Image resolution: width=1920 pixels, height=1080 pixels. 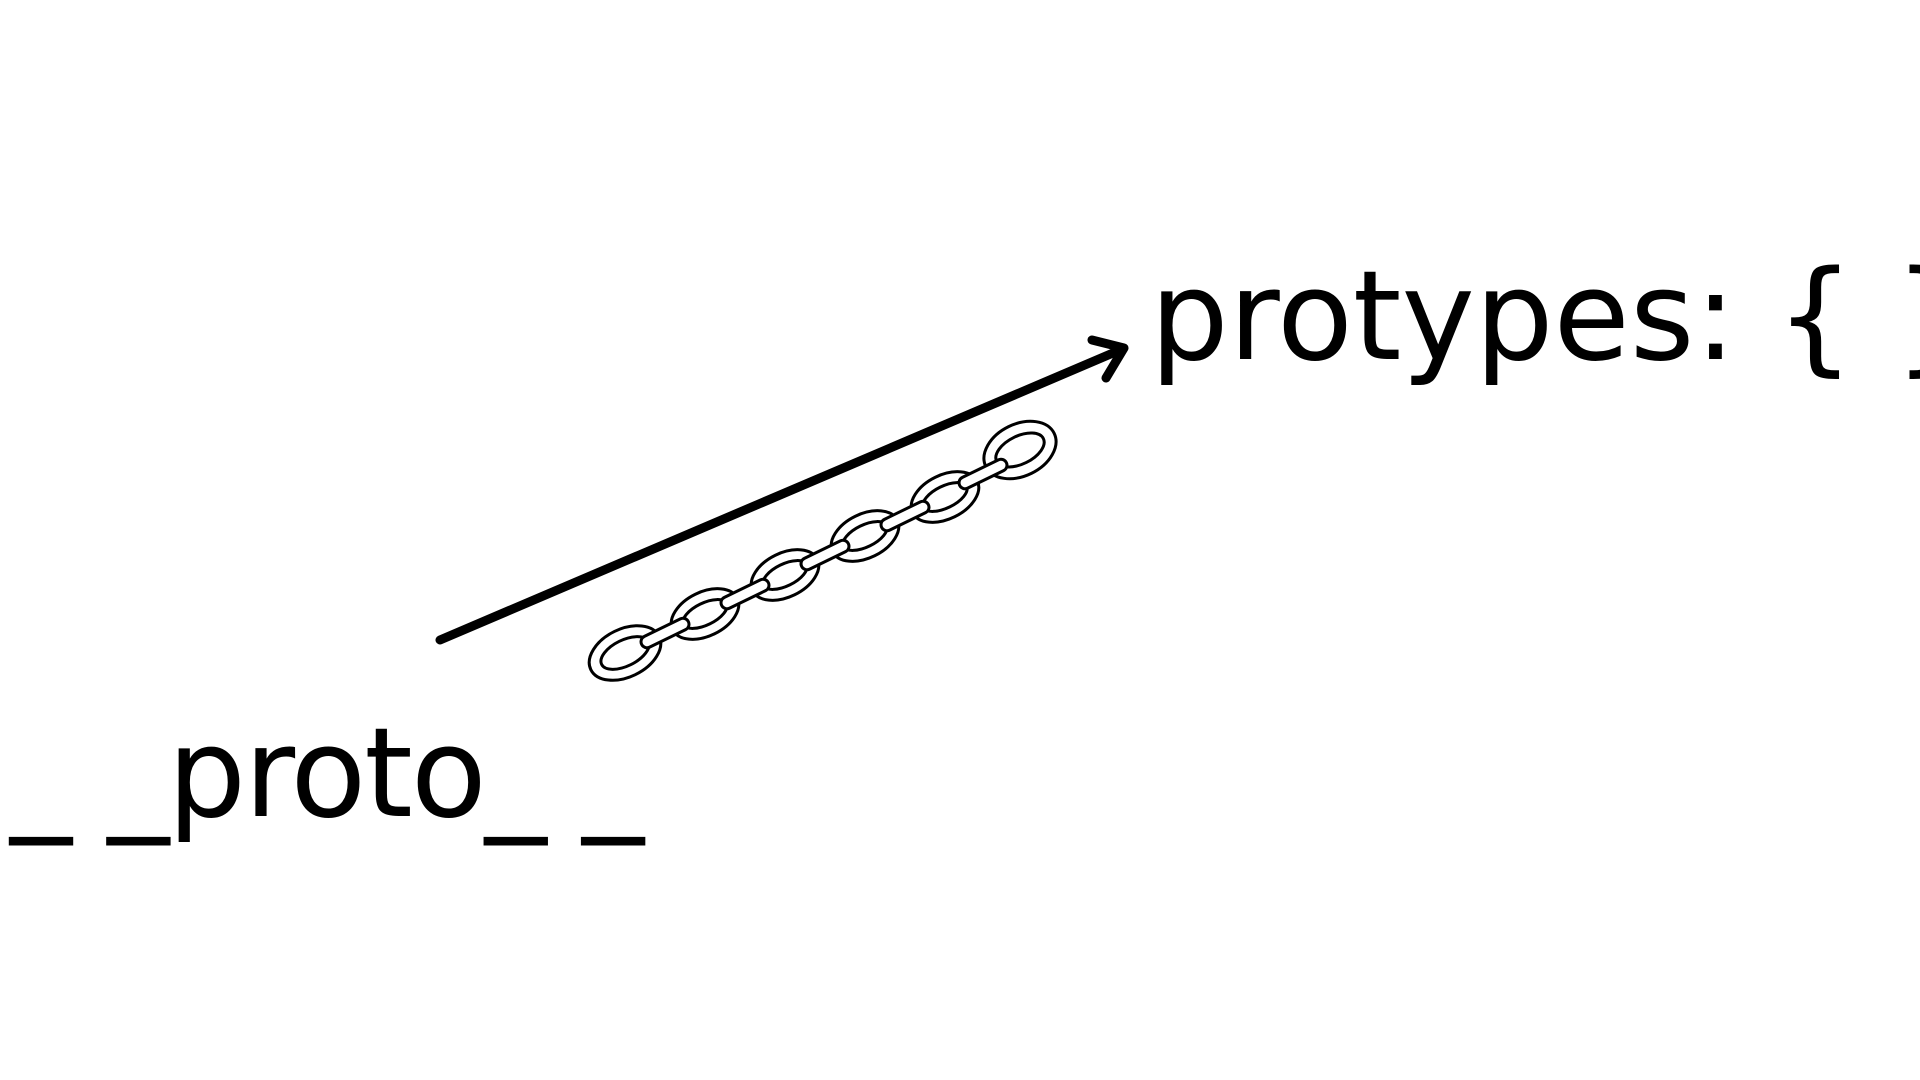 What do you see at coordinates (822, 550) in the screenshot?
I see `chain-icon` at bounding box center [822, 550].